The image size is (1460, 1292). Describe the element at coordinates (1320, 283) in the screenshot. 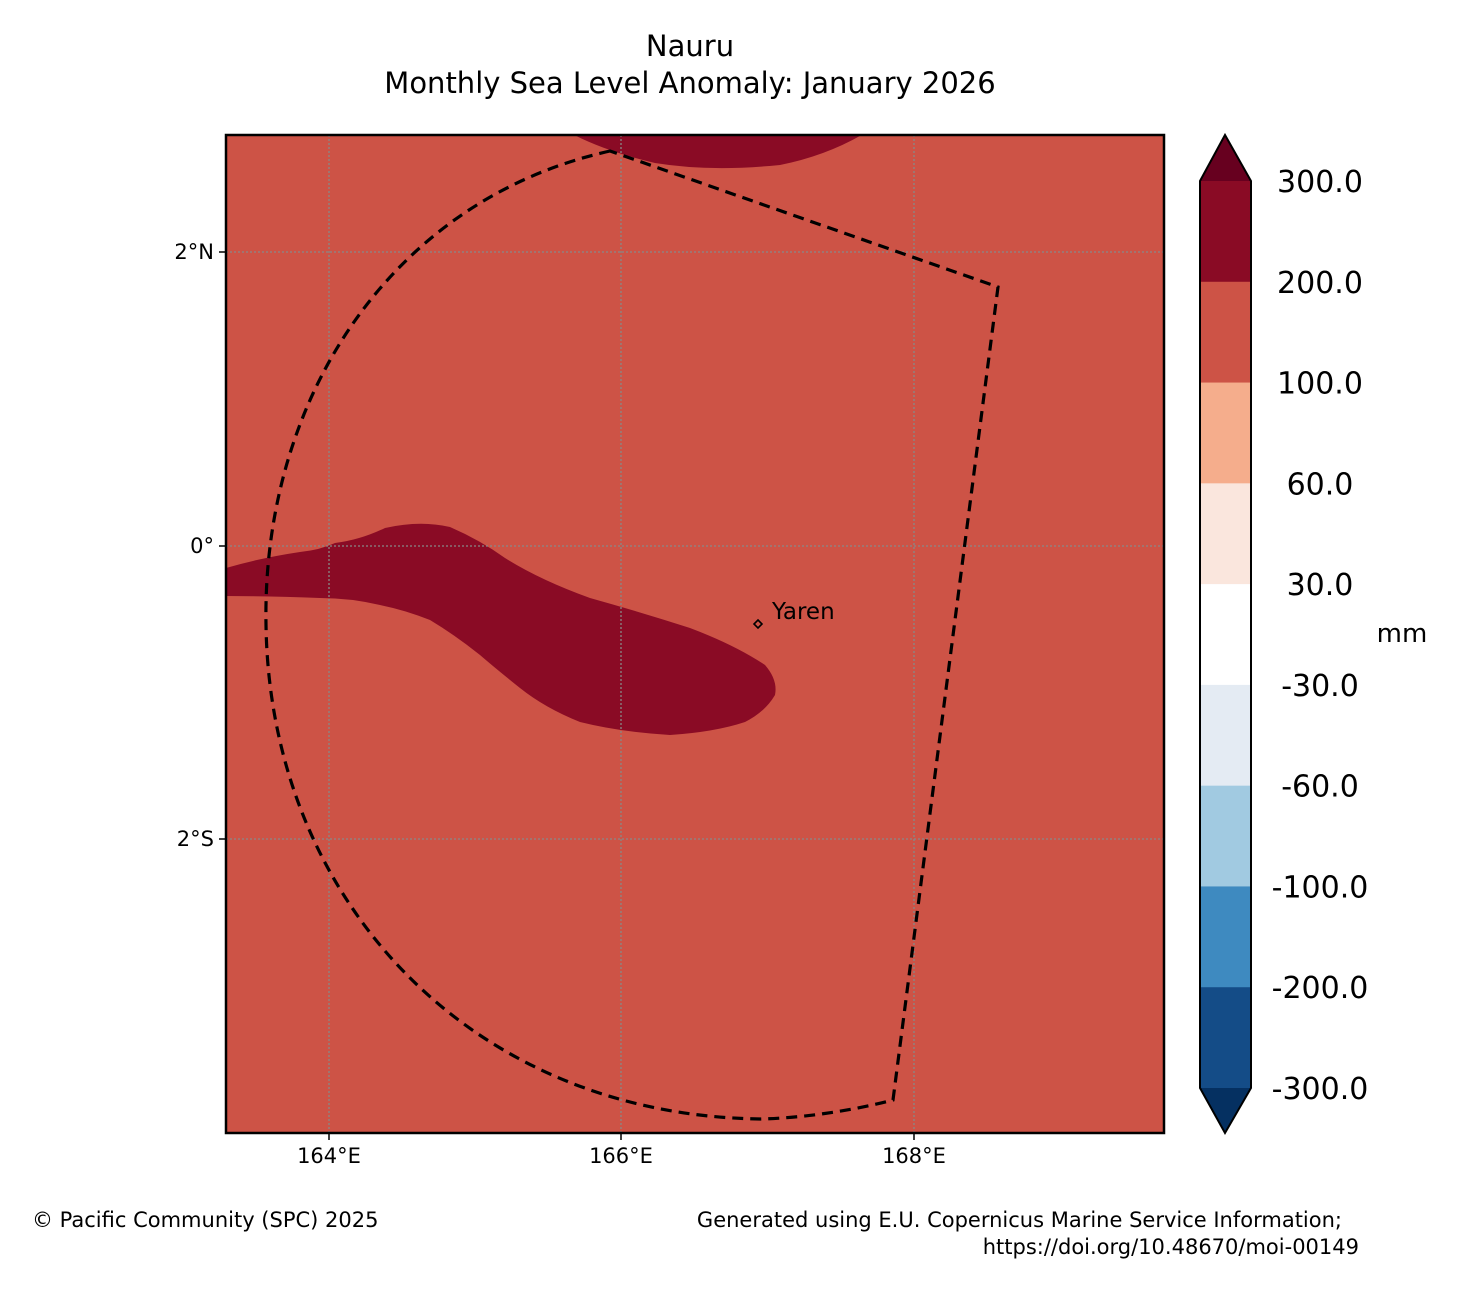

I see `colorbar-tick-label: 200.0` at that location.